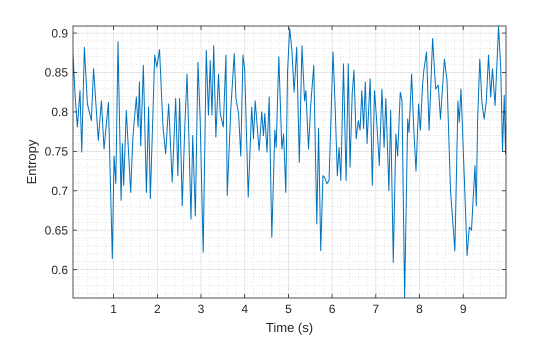  What do you see at coordinates (332, 309) in the screenshot?
I see `x-tick-label: 6` at bounding box center [332, 309].